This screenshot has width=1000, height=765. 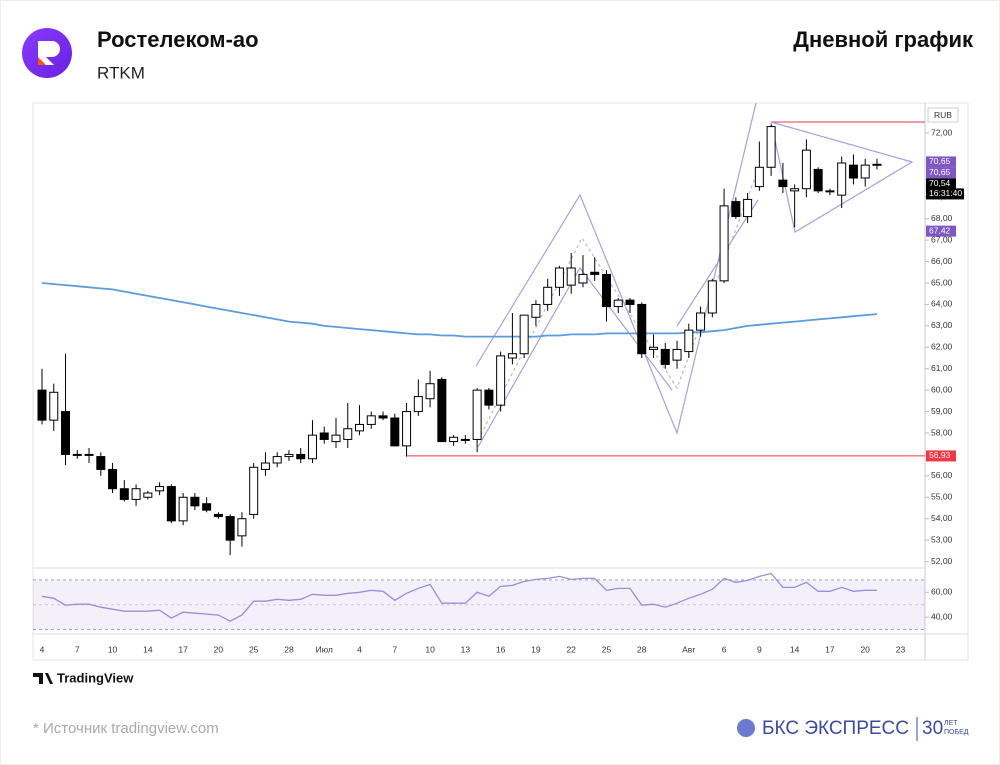 What do you see at coordinates (571, 649) in the screenshot?
I see `x-tick-label: 22` at bounding box center [571, 649].